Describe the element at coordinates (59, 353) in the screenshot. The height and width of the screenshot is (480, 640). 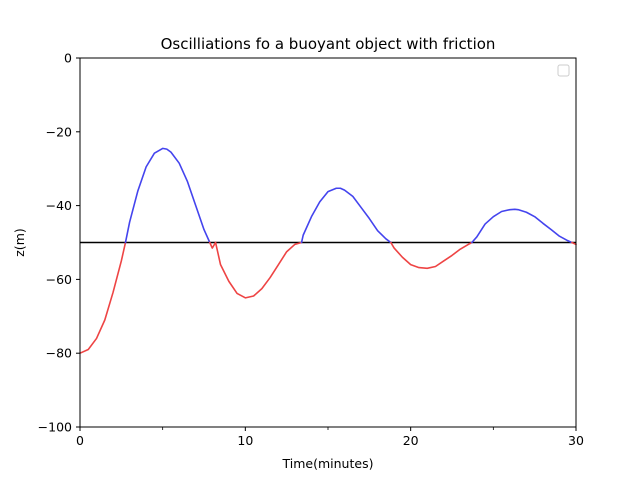
I see `y-tick-label--80: −80` at that location.